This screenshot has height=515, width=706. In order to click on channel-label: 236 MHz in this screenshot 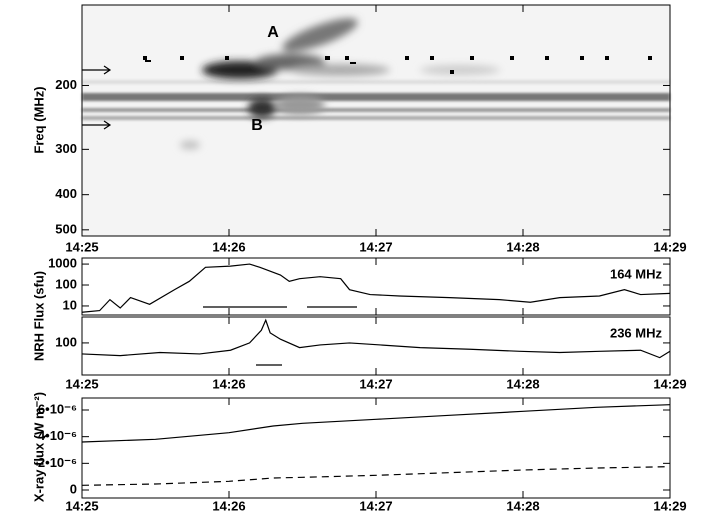, I will do `click(636, 332)`.